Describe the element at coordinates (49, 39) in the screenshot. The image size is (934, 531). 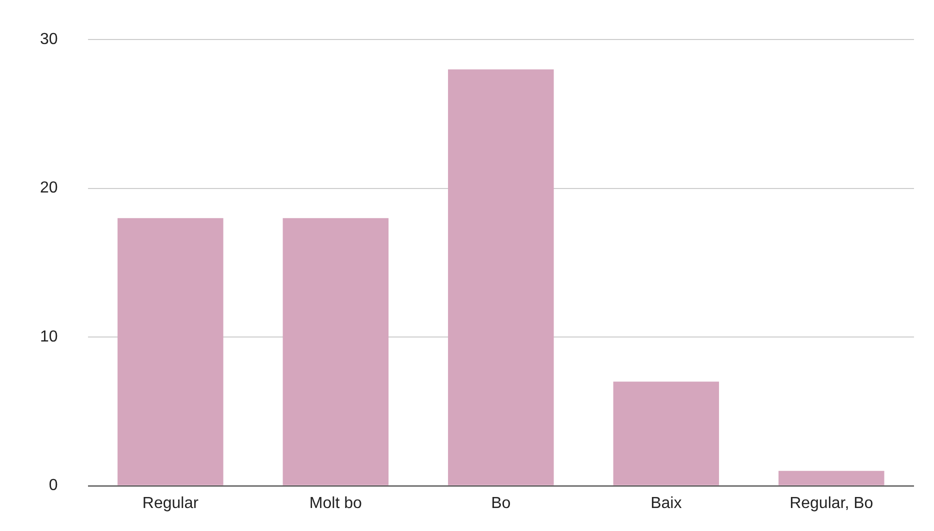
I see `y-tick-label: 30` at that location.